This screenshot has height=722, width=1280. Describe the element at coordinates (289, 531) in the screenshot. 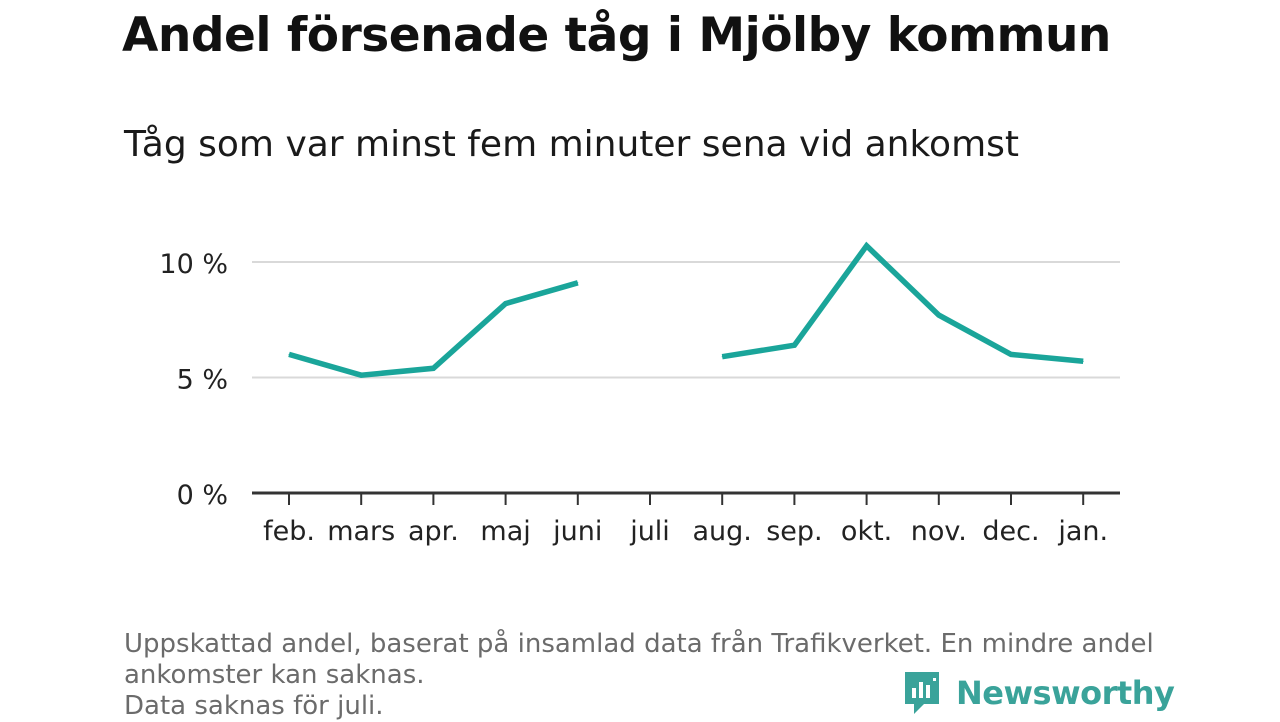

I see `x-tick-label: feb.` at that location.